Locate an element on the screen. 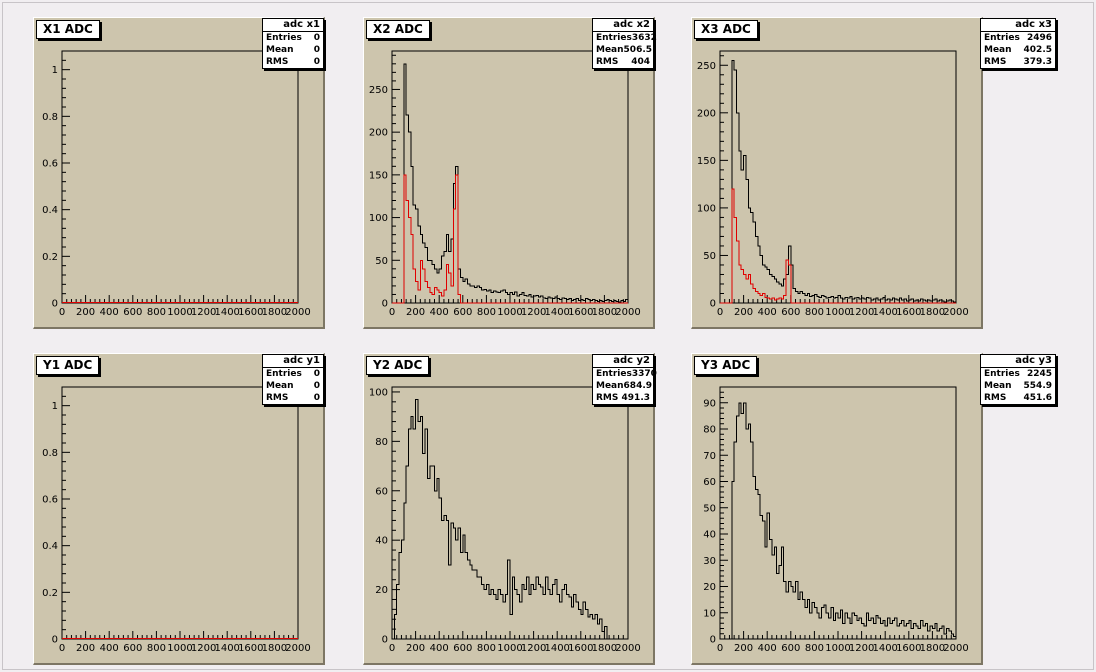 This screenshot has width=1096, height=672. y-tick-label: 50 is located at coordinates (709, 256).